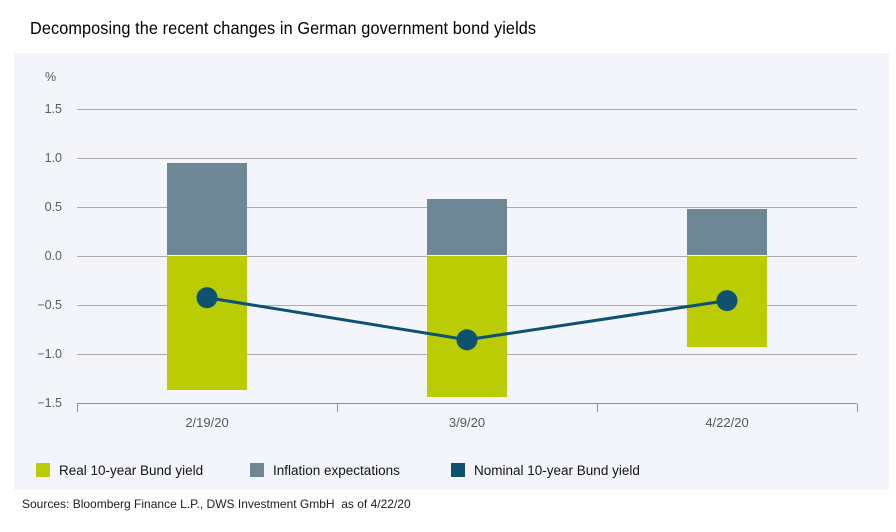  I want to click on legend-item-real-yield: Real 10-year Bund yield, so click(119, 470).